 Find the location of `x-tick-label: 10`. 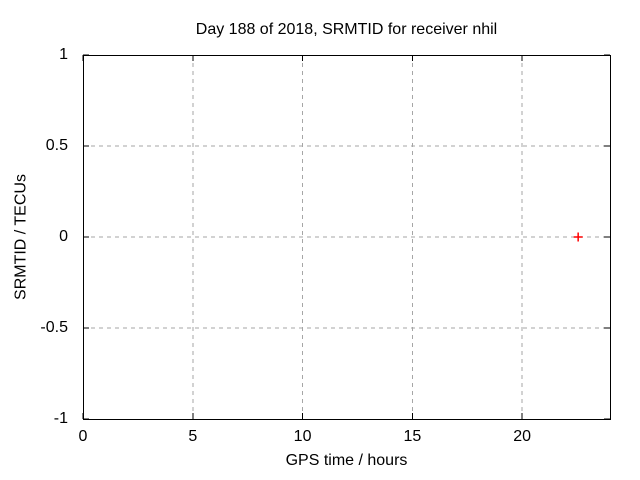

x-tick-label: 10 is located at coordinates (302, 436).